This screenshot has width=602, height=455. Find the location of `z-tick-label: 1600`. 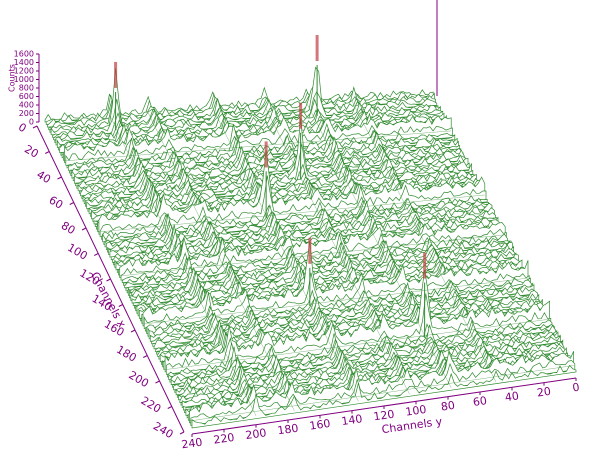

z-tick-label: 1600 is located at coordinates (24, 54).